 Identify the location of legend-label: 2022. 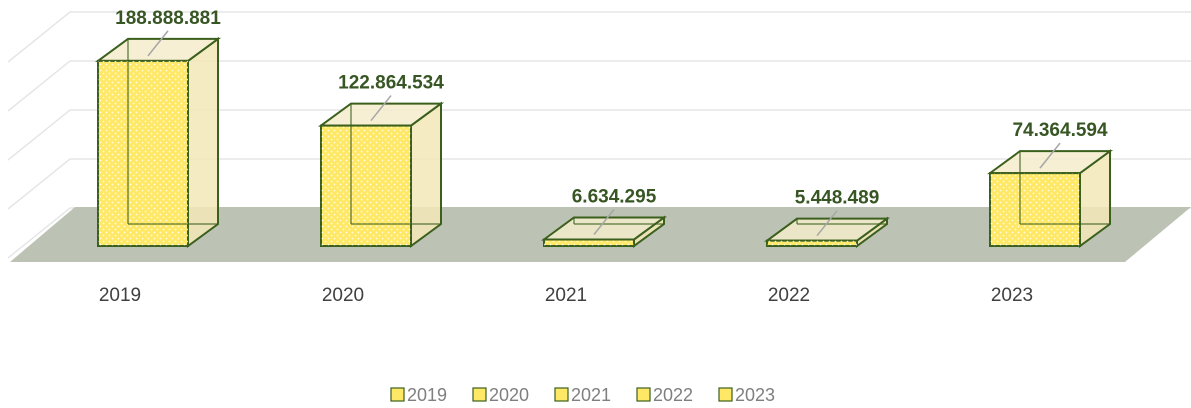
(673, 395).